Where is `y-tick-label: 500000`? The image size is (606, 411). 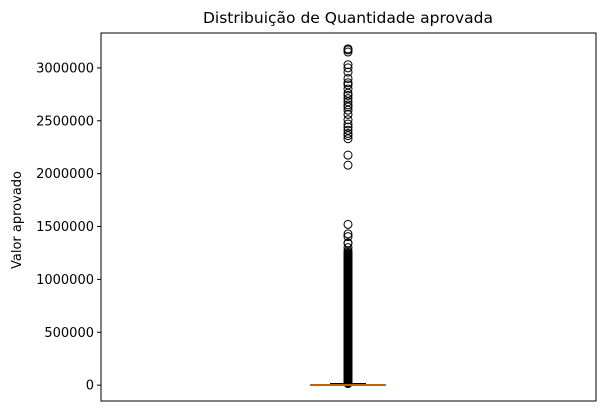
y-tick-label: 500000 is located at coordinates (69, 333).